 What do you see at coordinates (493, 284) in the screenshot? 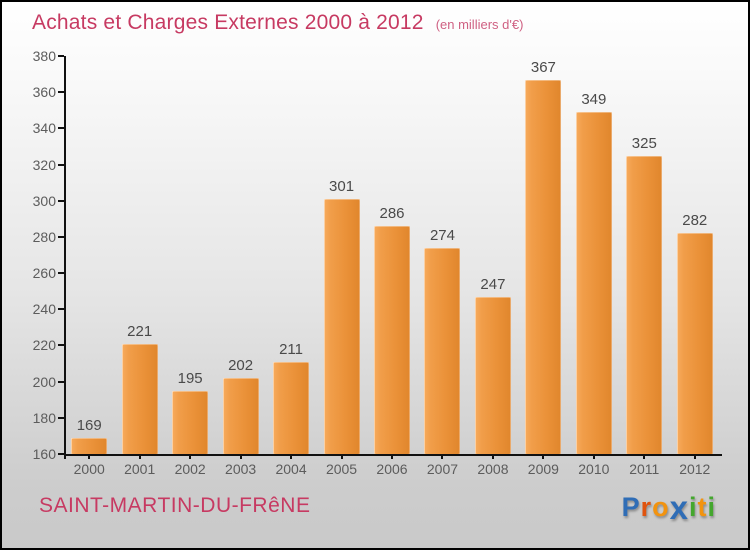
I see `bar-value-label: 247` at bounding box center [493, 284].